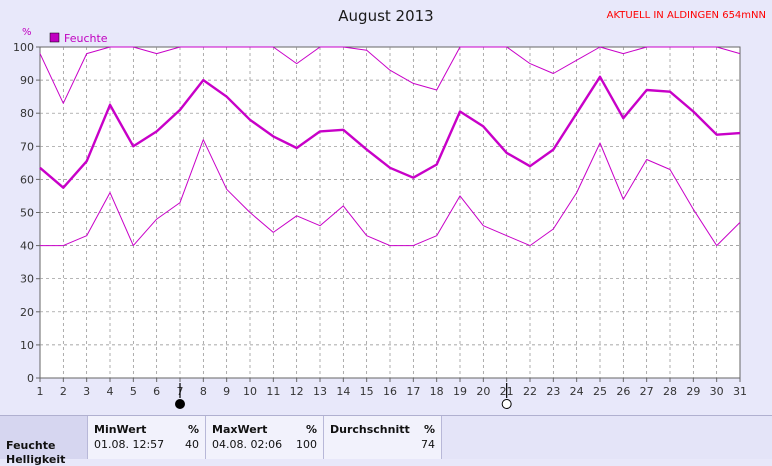 The height and width of the screenshot is (466, 772). I want to click on max-header: MaxWert, so click(240, 429).